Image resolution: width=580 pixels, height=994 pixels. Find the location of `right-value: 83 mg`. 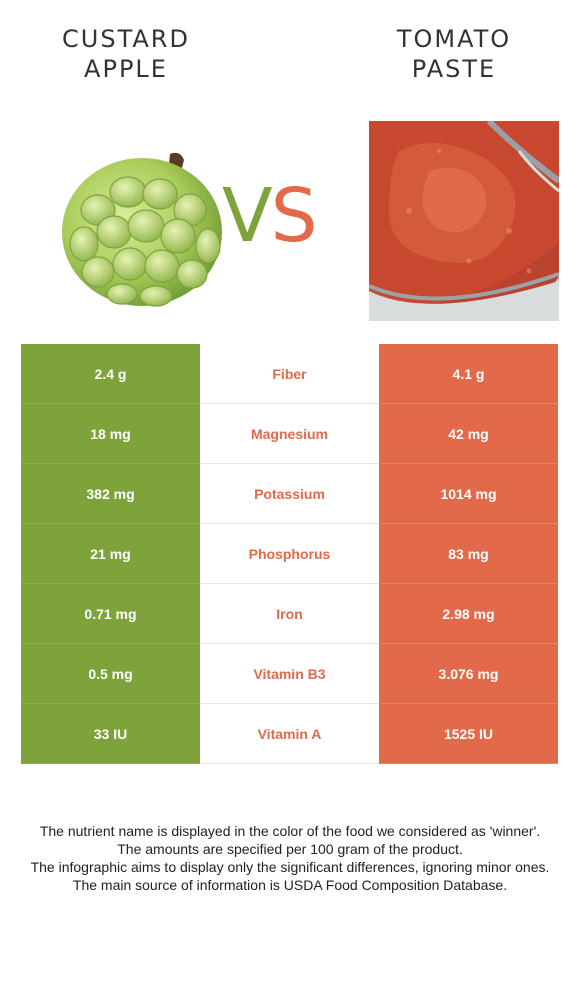

right-value: 83 mg is located at coordinates (468, 553).